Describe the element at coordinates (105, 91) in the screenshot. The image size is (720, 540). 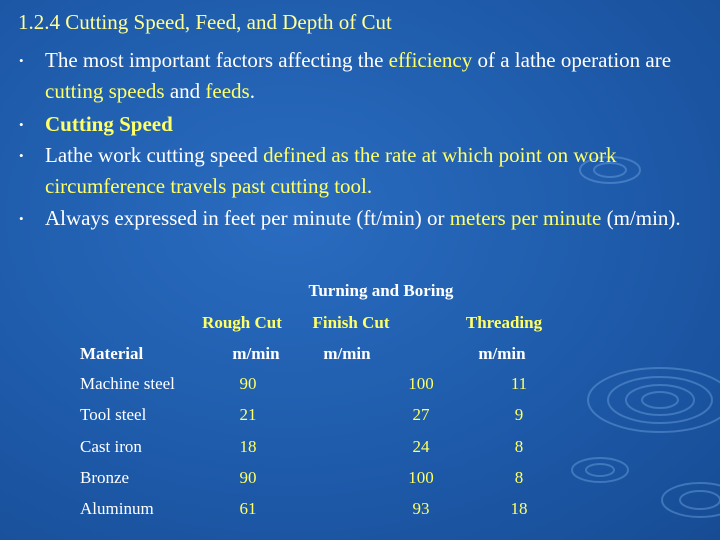
I see `bullet-text: cutting speeds` at that location.